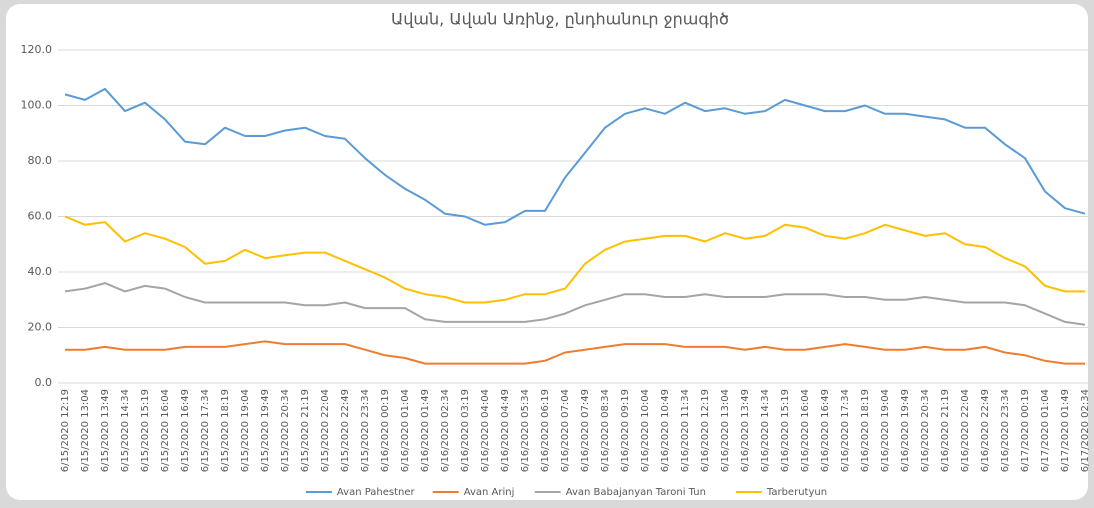 The width and height of the screenshot is (1094, 508). Describe the element at coordinates (825, 430) in the screenshot. I see `x-tick-label: 6/16/2020 16:49` at that location.